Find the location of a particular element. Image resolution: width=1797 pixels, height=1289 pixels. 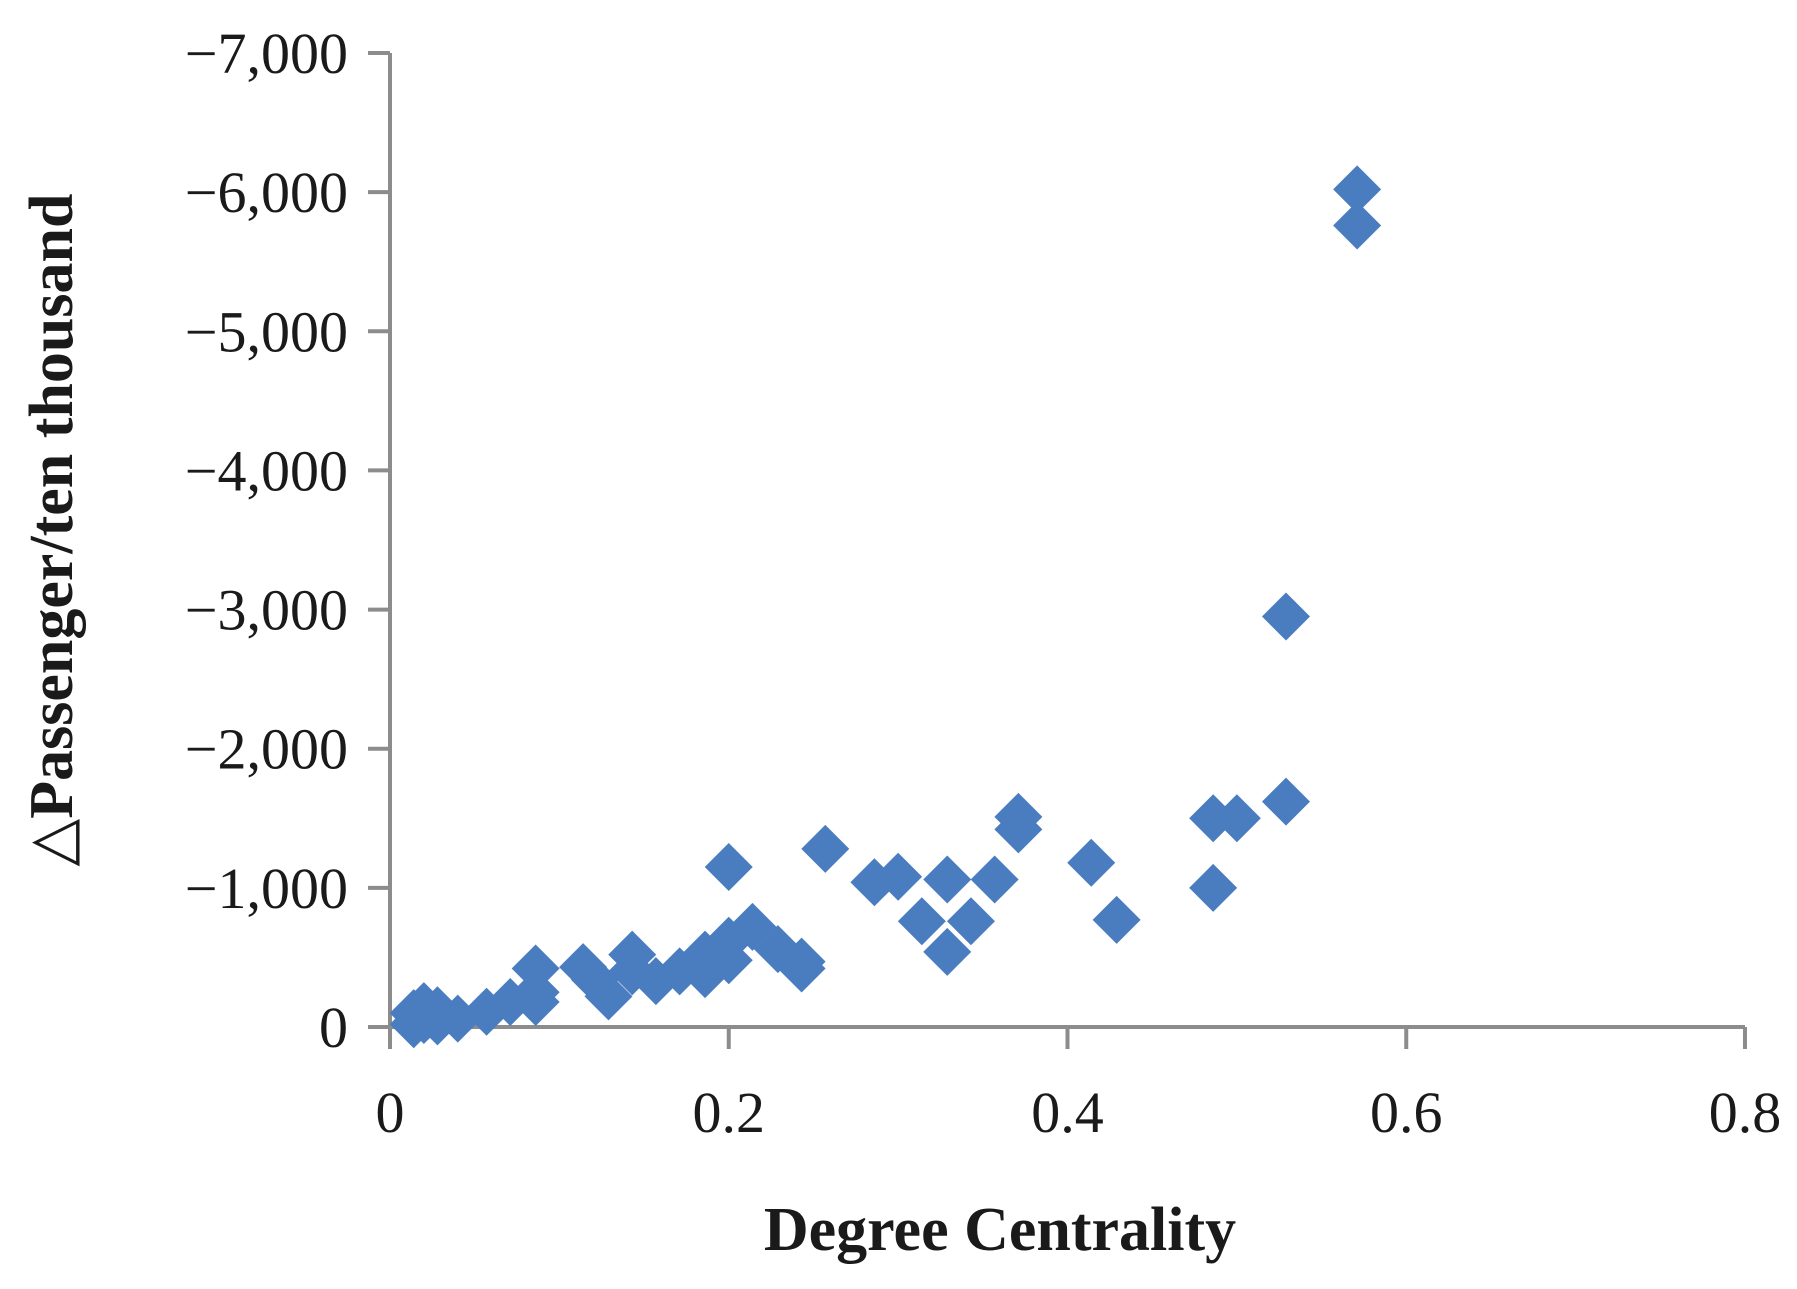

x-axis-title: Degree Centrality is located at coordinates (1000, 1230).